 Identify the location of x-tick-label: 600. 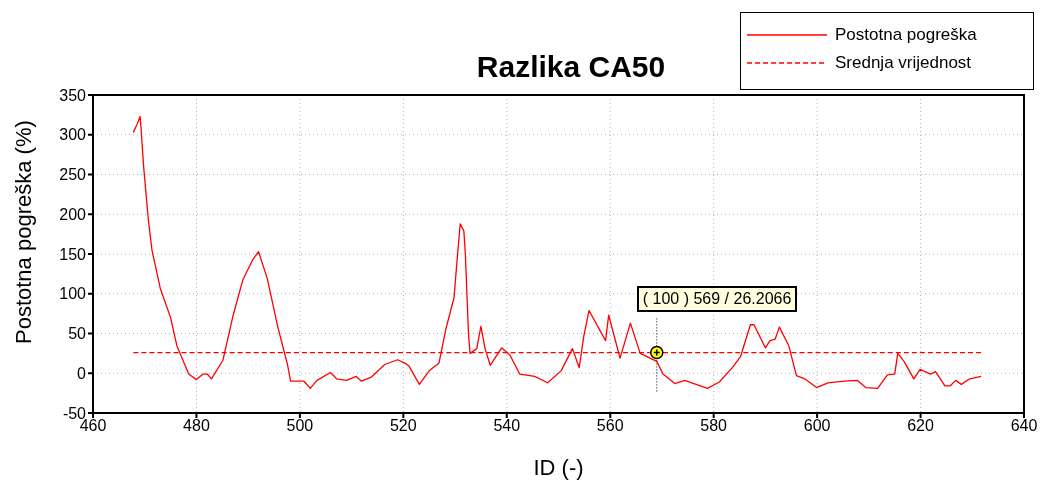
(817, 426).